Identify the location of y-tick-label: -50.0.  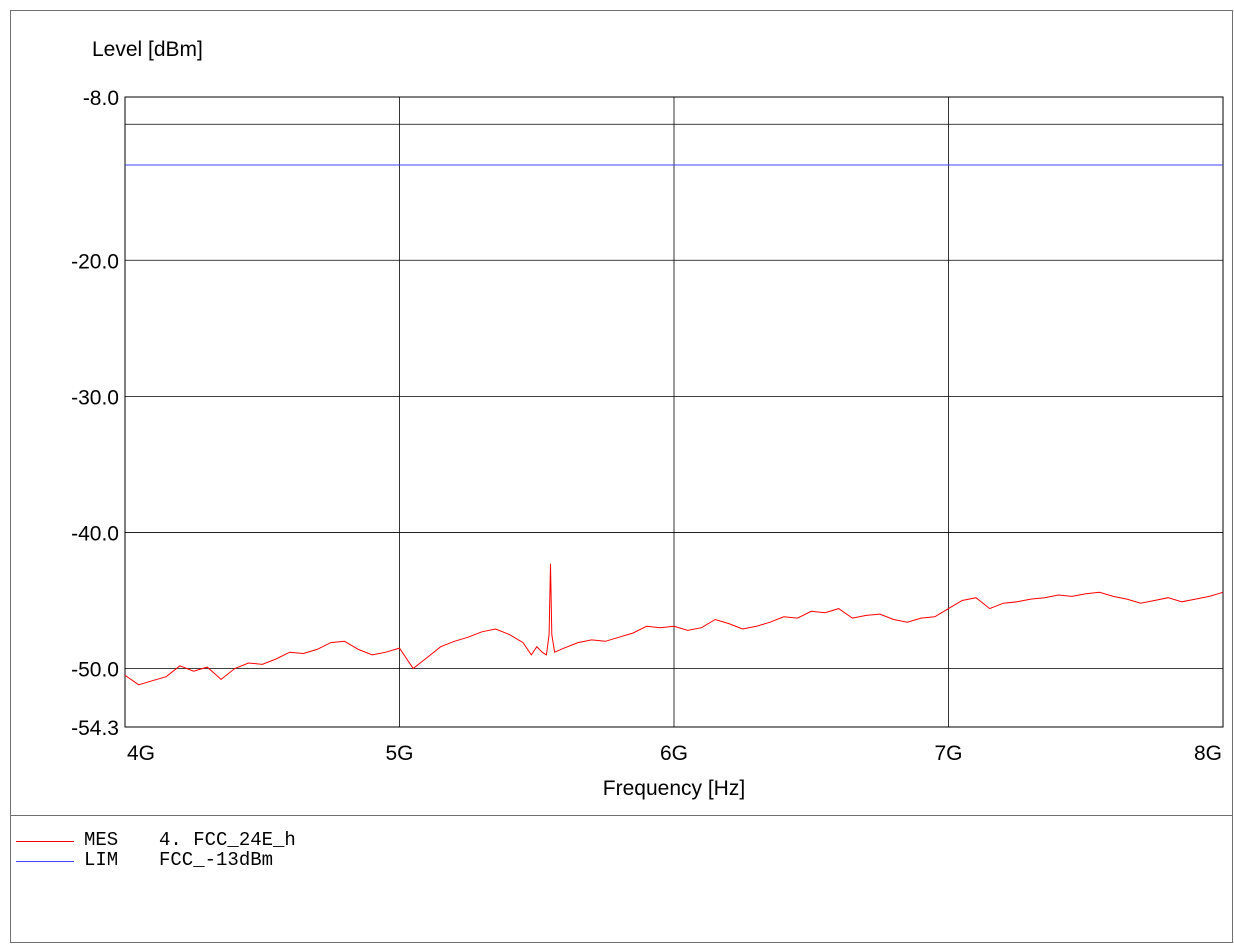
(95, 669).